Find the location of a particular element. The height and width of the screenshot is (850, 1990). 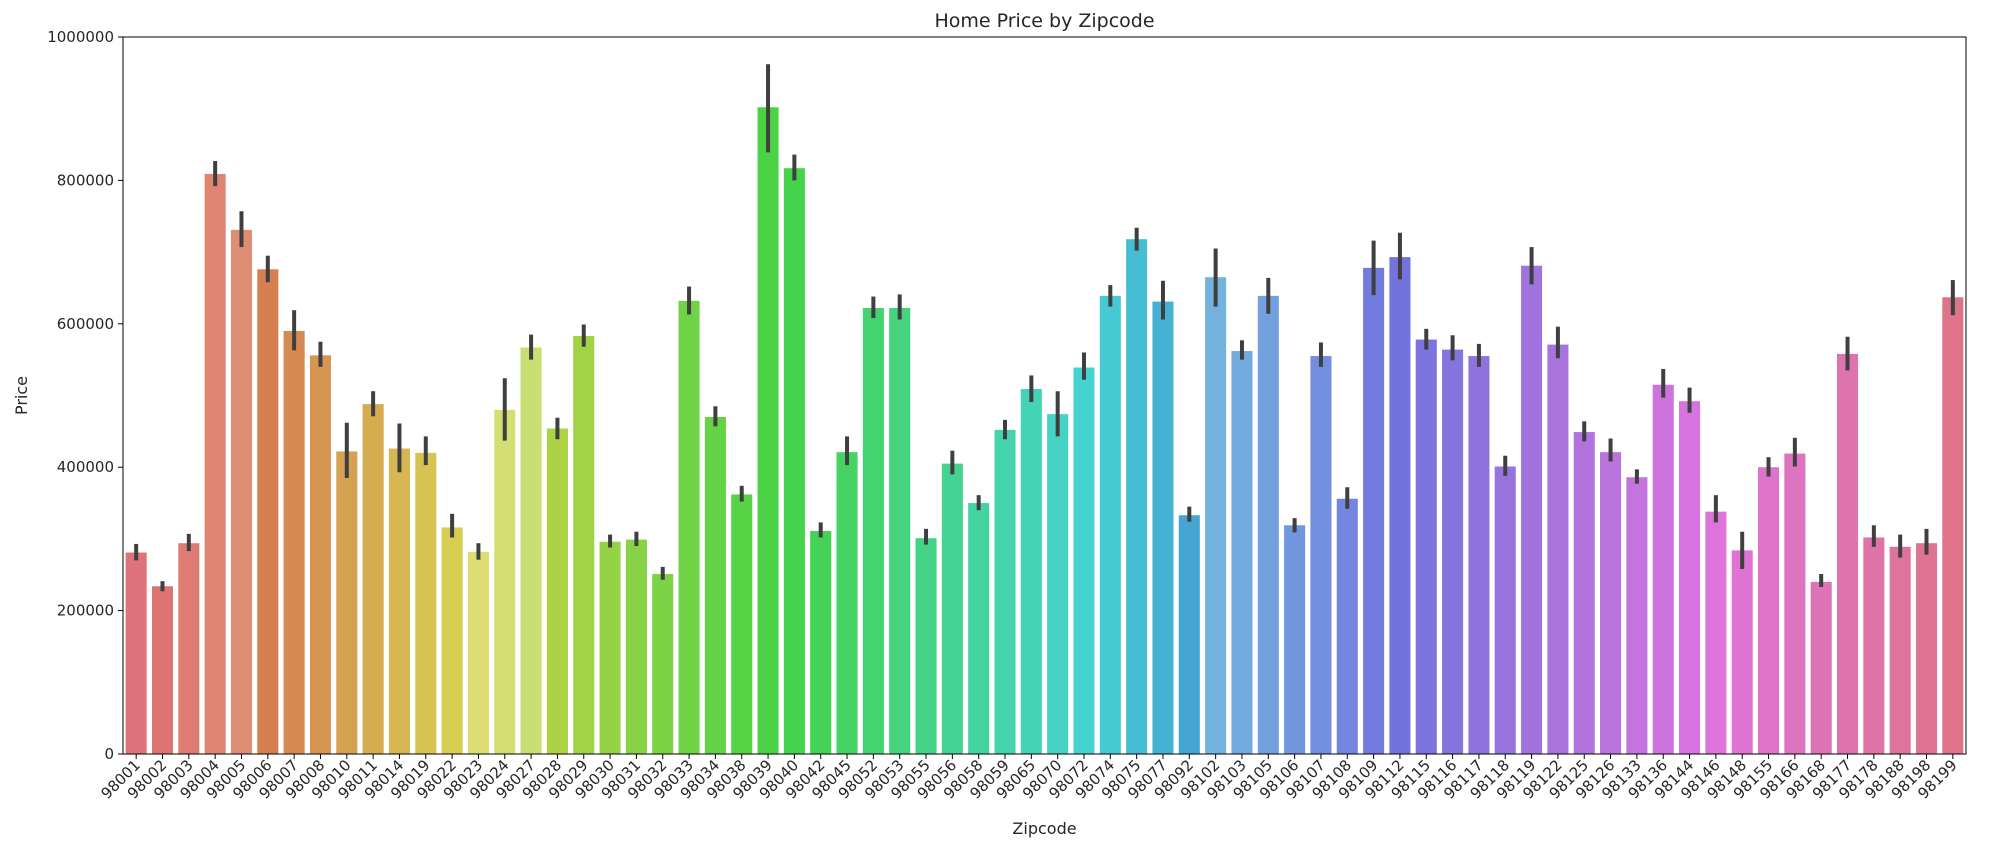

y-tick-label: 0 is located at coordinates (109, 754).